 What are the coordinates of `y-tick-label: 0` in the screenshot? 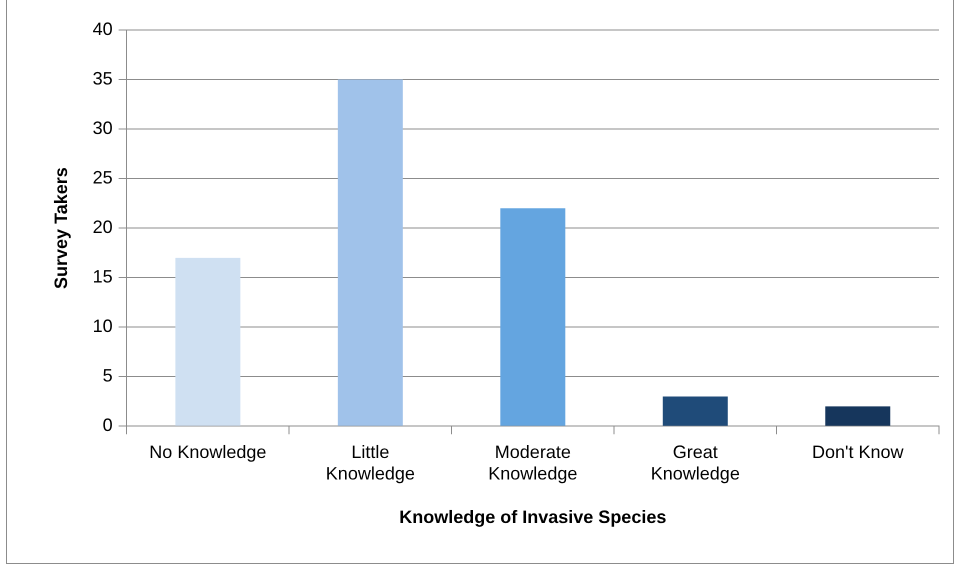 It's located at (107, 425).